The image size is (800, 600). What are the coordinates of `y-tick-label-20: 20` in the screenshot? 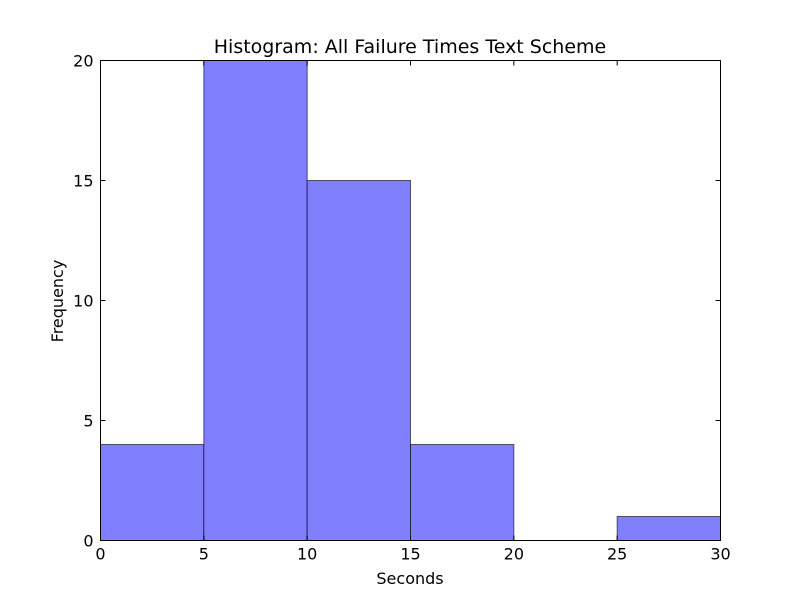 It's located at (83, 61).